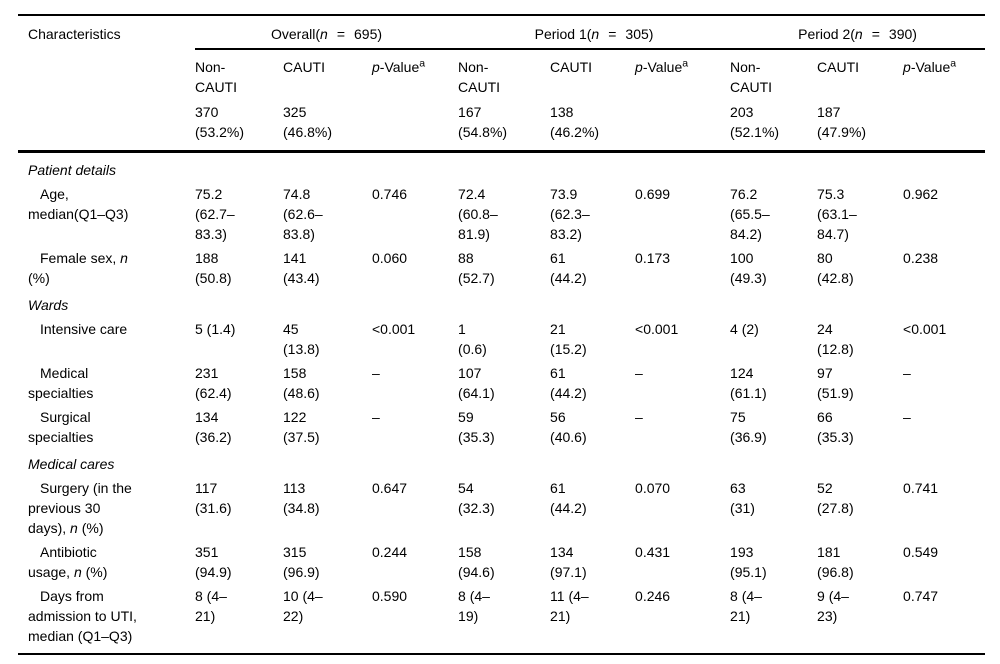 The height and width of the screenshot is (664, 1000). I want to click on group-header-period1: Period 1(n = 305), so click(594, 32).